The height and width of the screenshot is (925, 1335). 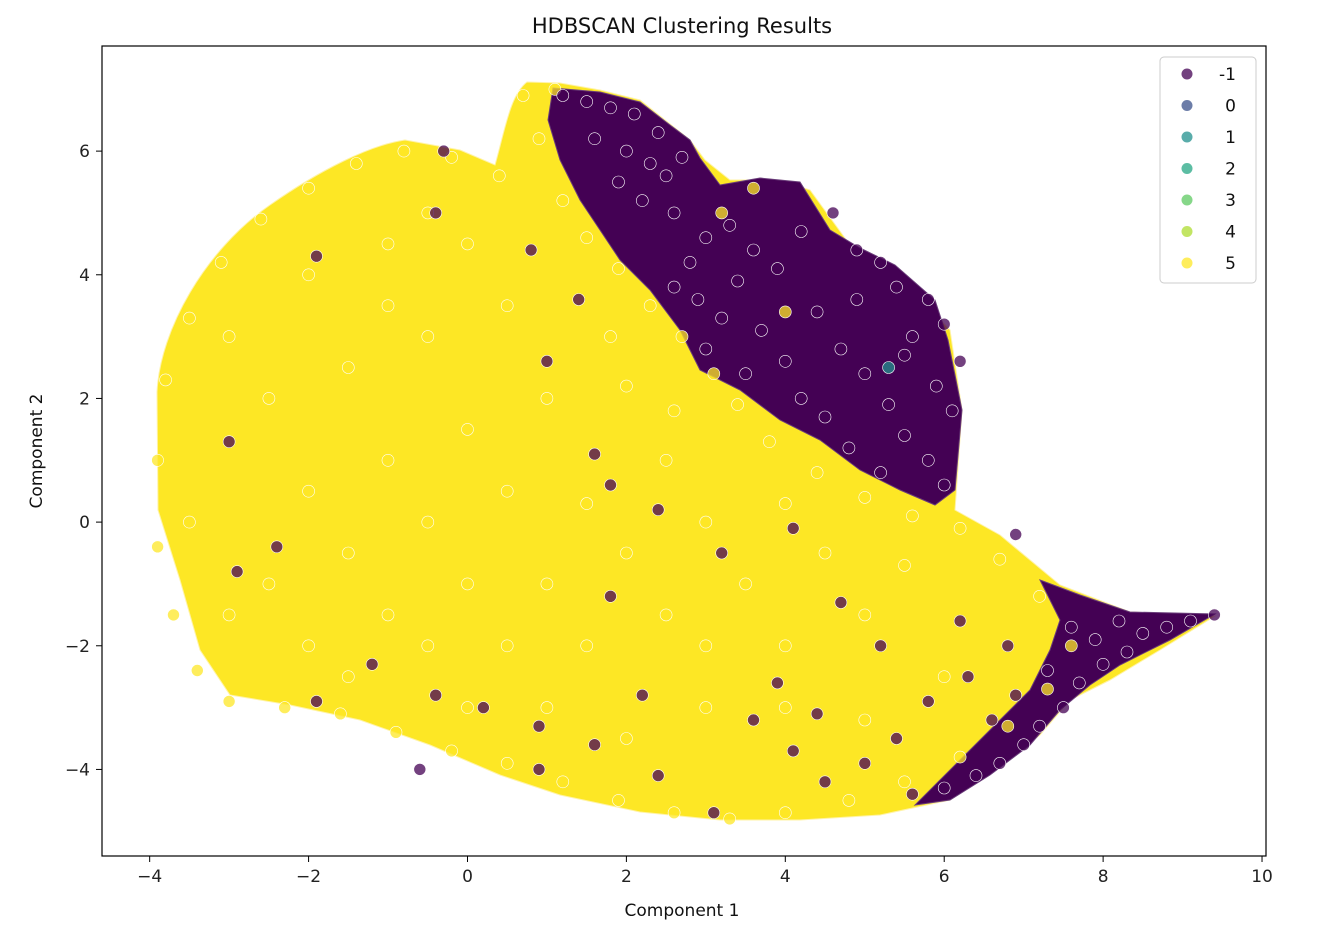 I want to click on legend-label: -1, so click(x=1227, y=75).